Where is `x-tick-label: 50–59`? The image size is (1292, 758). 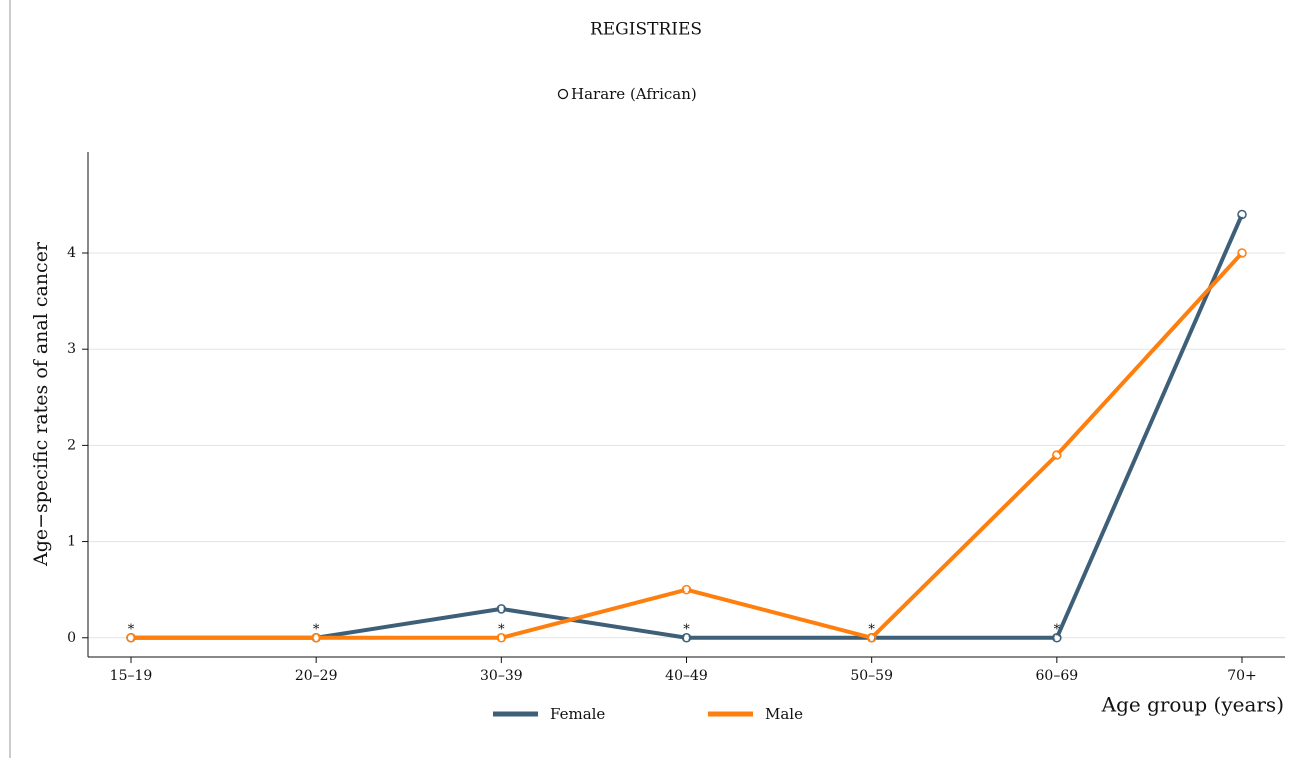
x-tick-label: 50–59 is located at coordinates (871, 676).